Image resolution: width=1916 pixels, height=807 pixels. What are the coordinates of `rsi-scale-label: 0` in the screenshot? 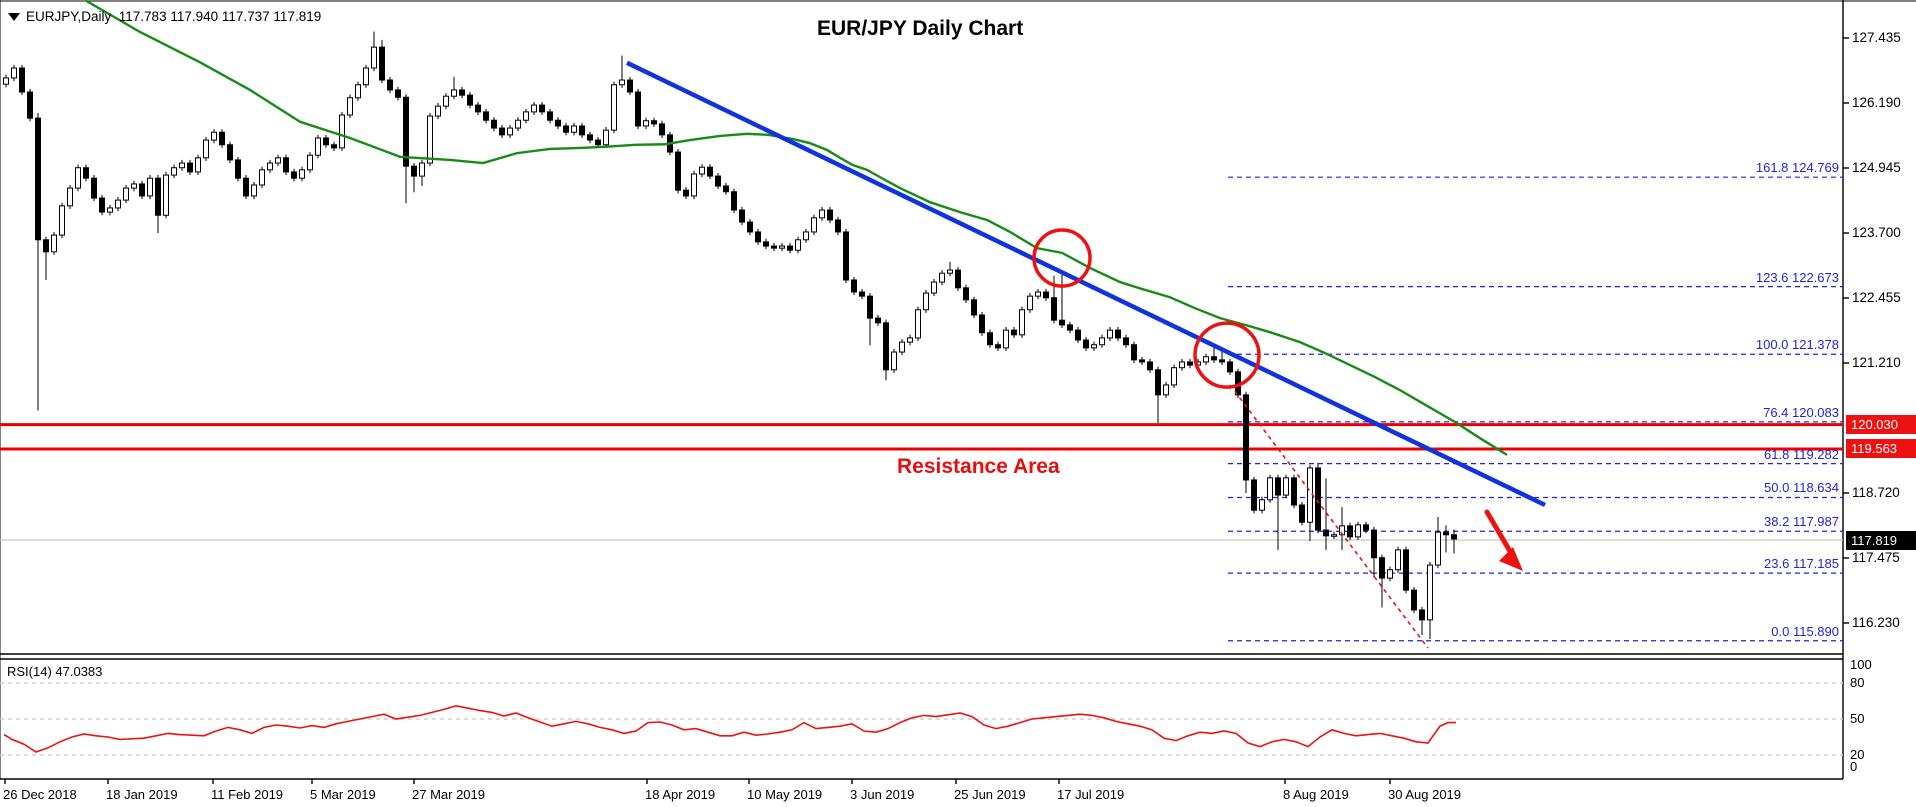 It's located at (1854, 766).